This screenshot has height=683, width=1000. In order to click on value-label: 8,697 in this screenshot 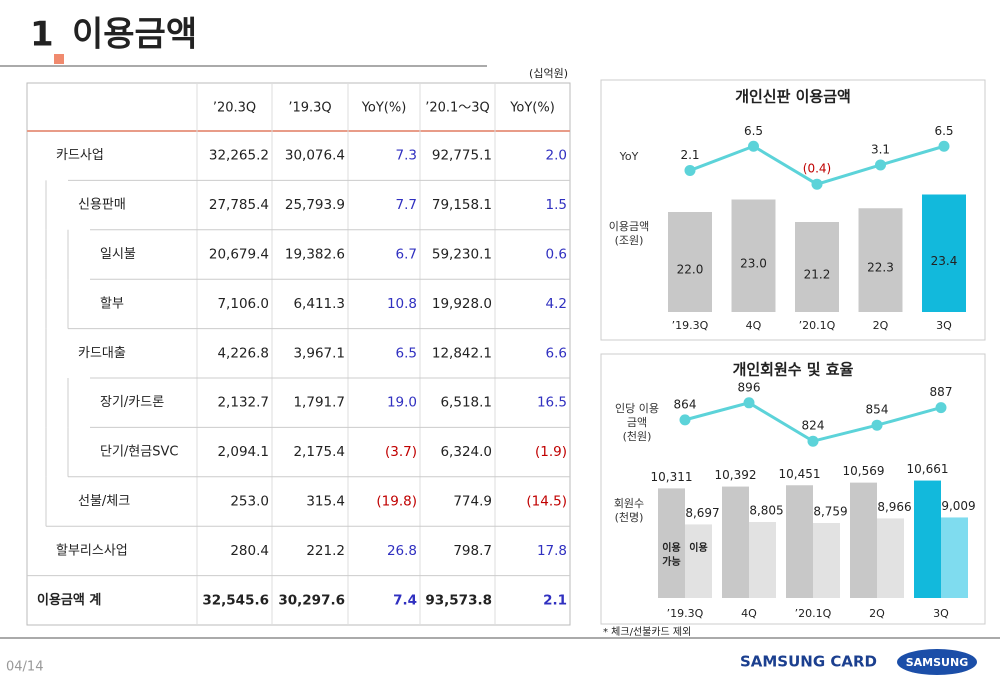, I will do `click(702, 513)`.